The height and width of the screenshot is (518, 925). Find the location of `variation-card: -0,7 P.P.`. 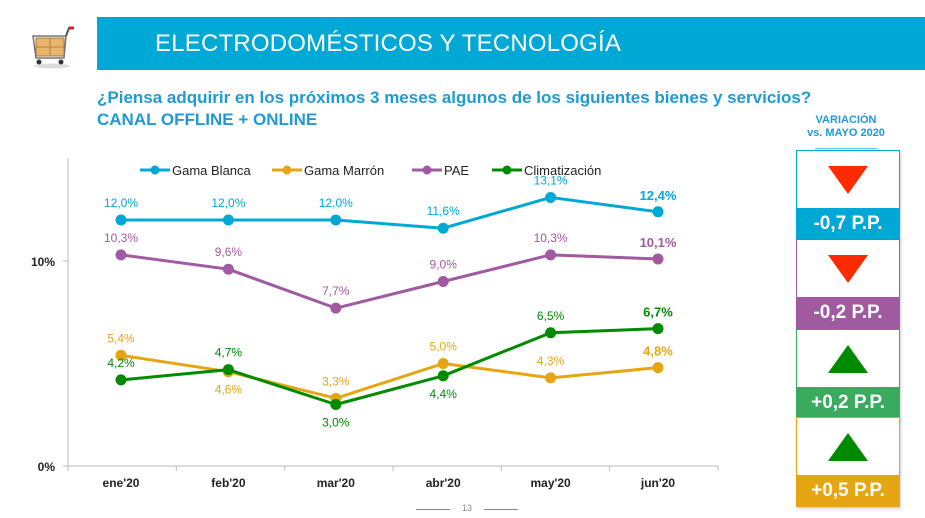

variation-card: -0,7 P.P. is located at coordinates (848, 195).